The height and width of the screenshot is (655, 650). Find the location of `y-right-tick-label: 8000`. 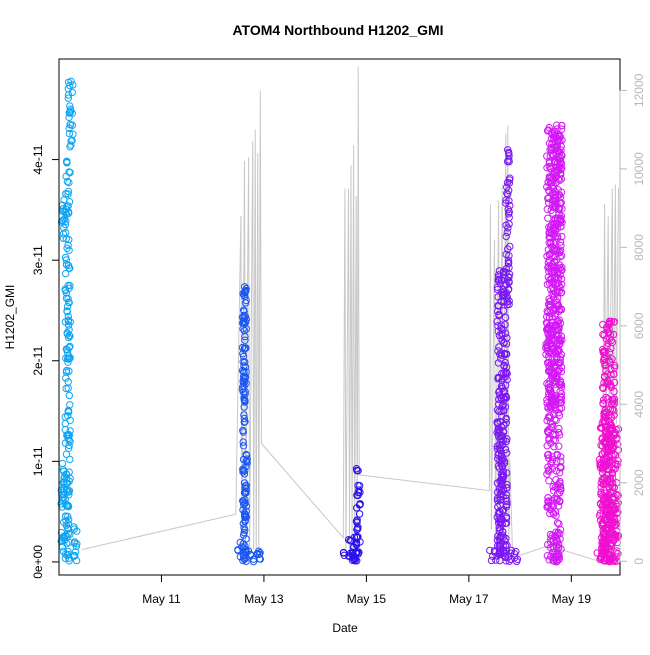

y-right-tick-label: 8000 is located at coordinates (639, 247).